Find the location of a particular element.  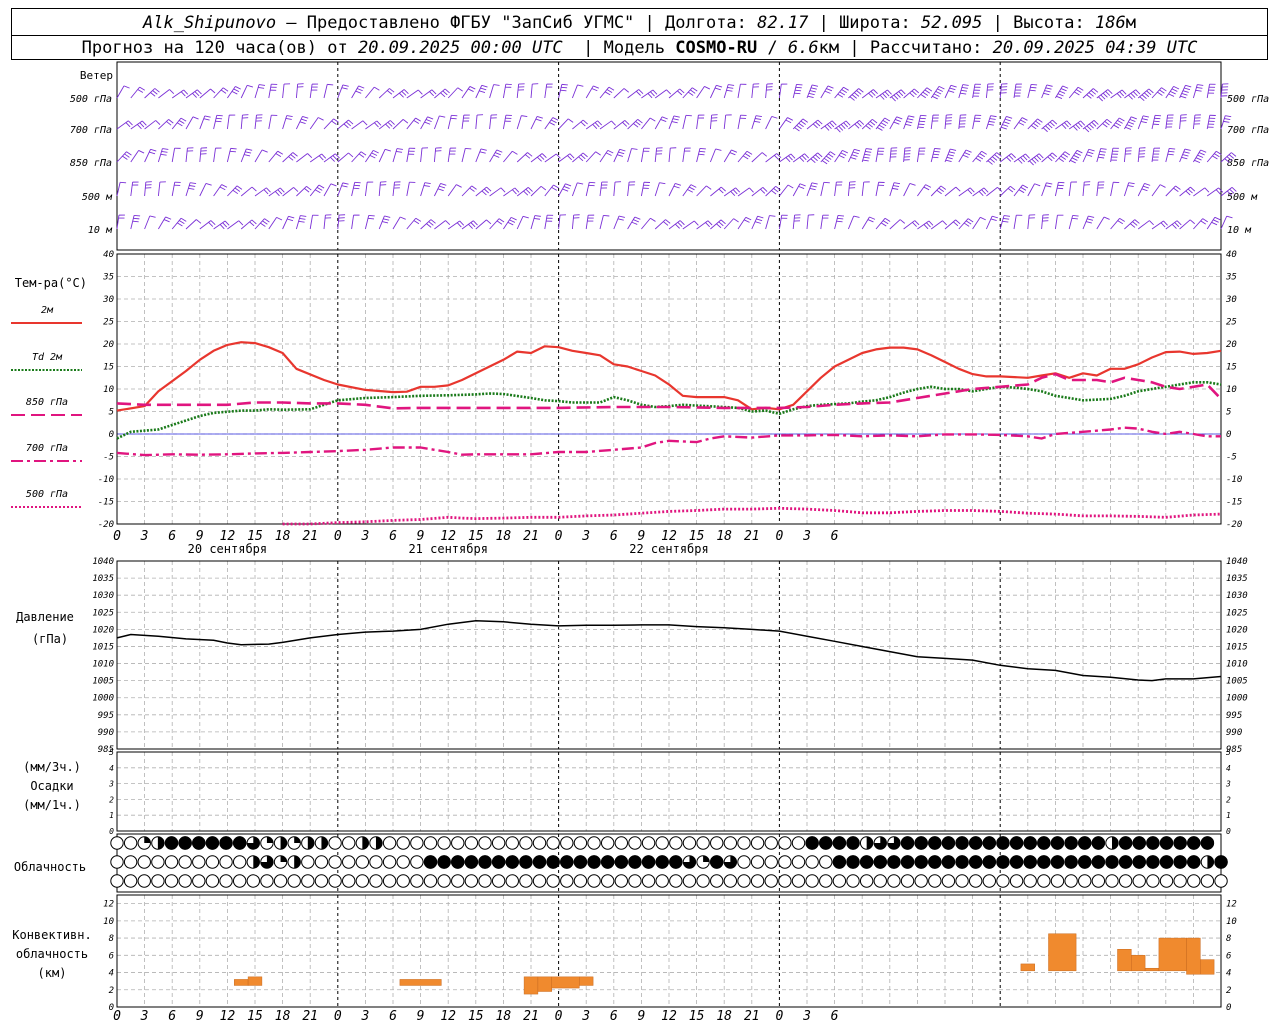

x-hour-label: 6 is located at coordinates (172, 1016).